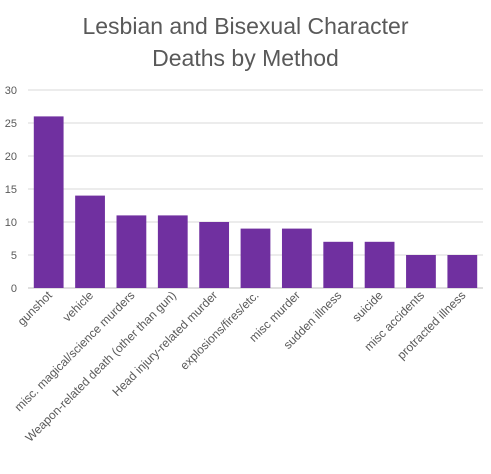 The width and height of the screenshot is (491, 474). I want to click on y-tick-label: 15, so click(11, 190).